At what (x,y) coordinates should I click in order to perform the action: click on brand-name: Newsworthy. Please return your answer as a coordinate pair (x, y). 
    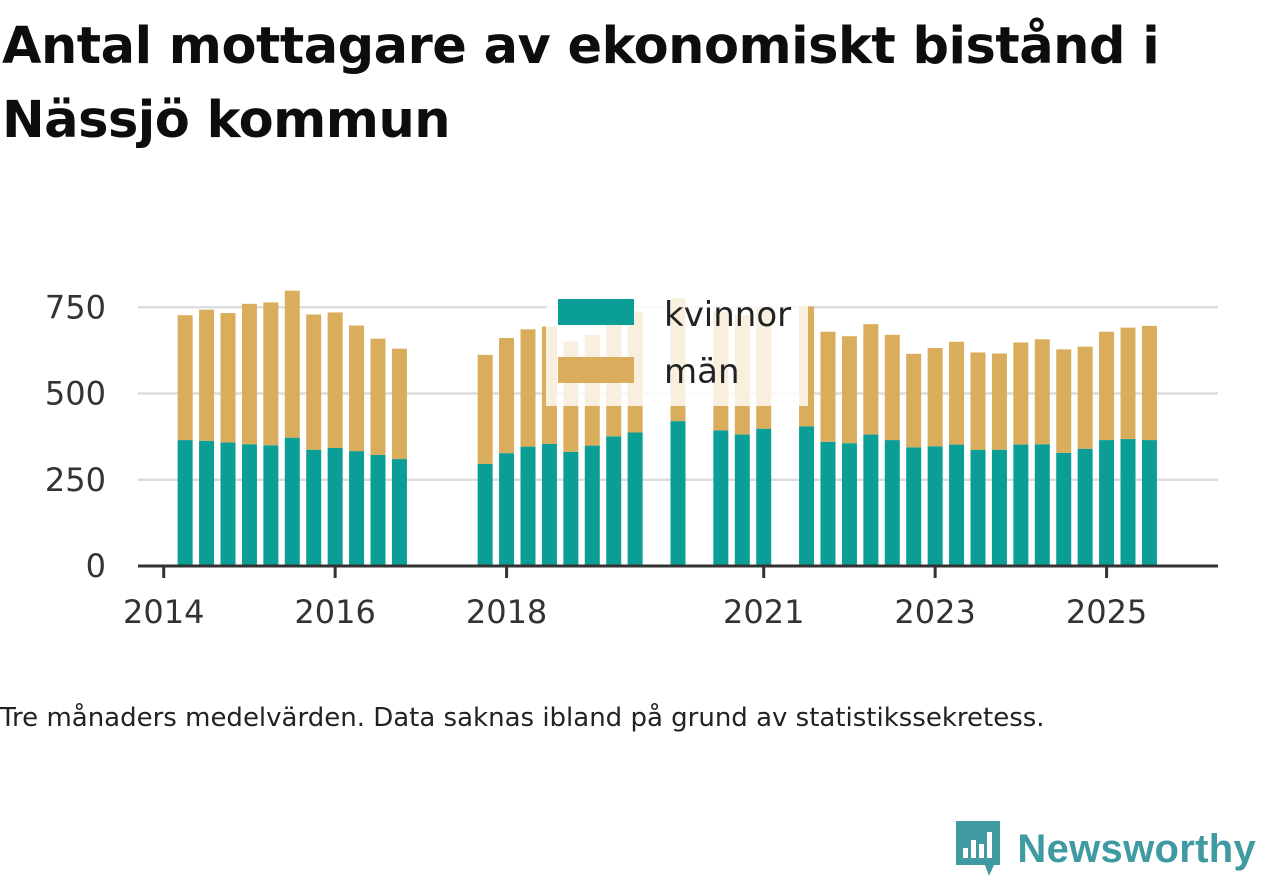
    Looking at the image, I should click on (1136, 848).